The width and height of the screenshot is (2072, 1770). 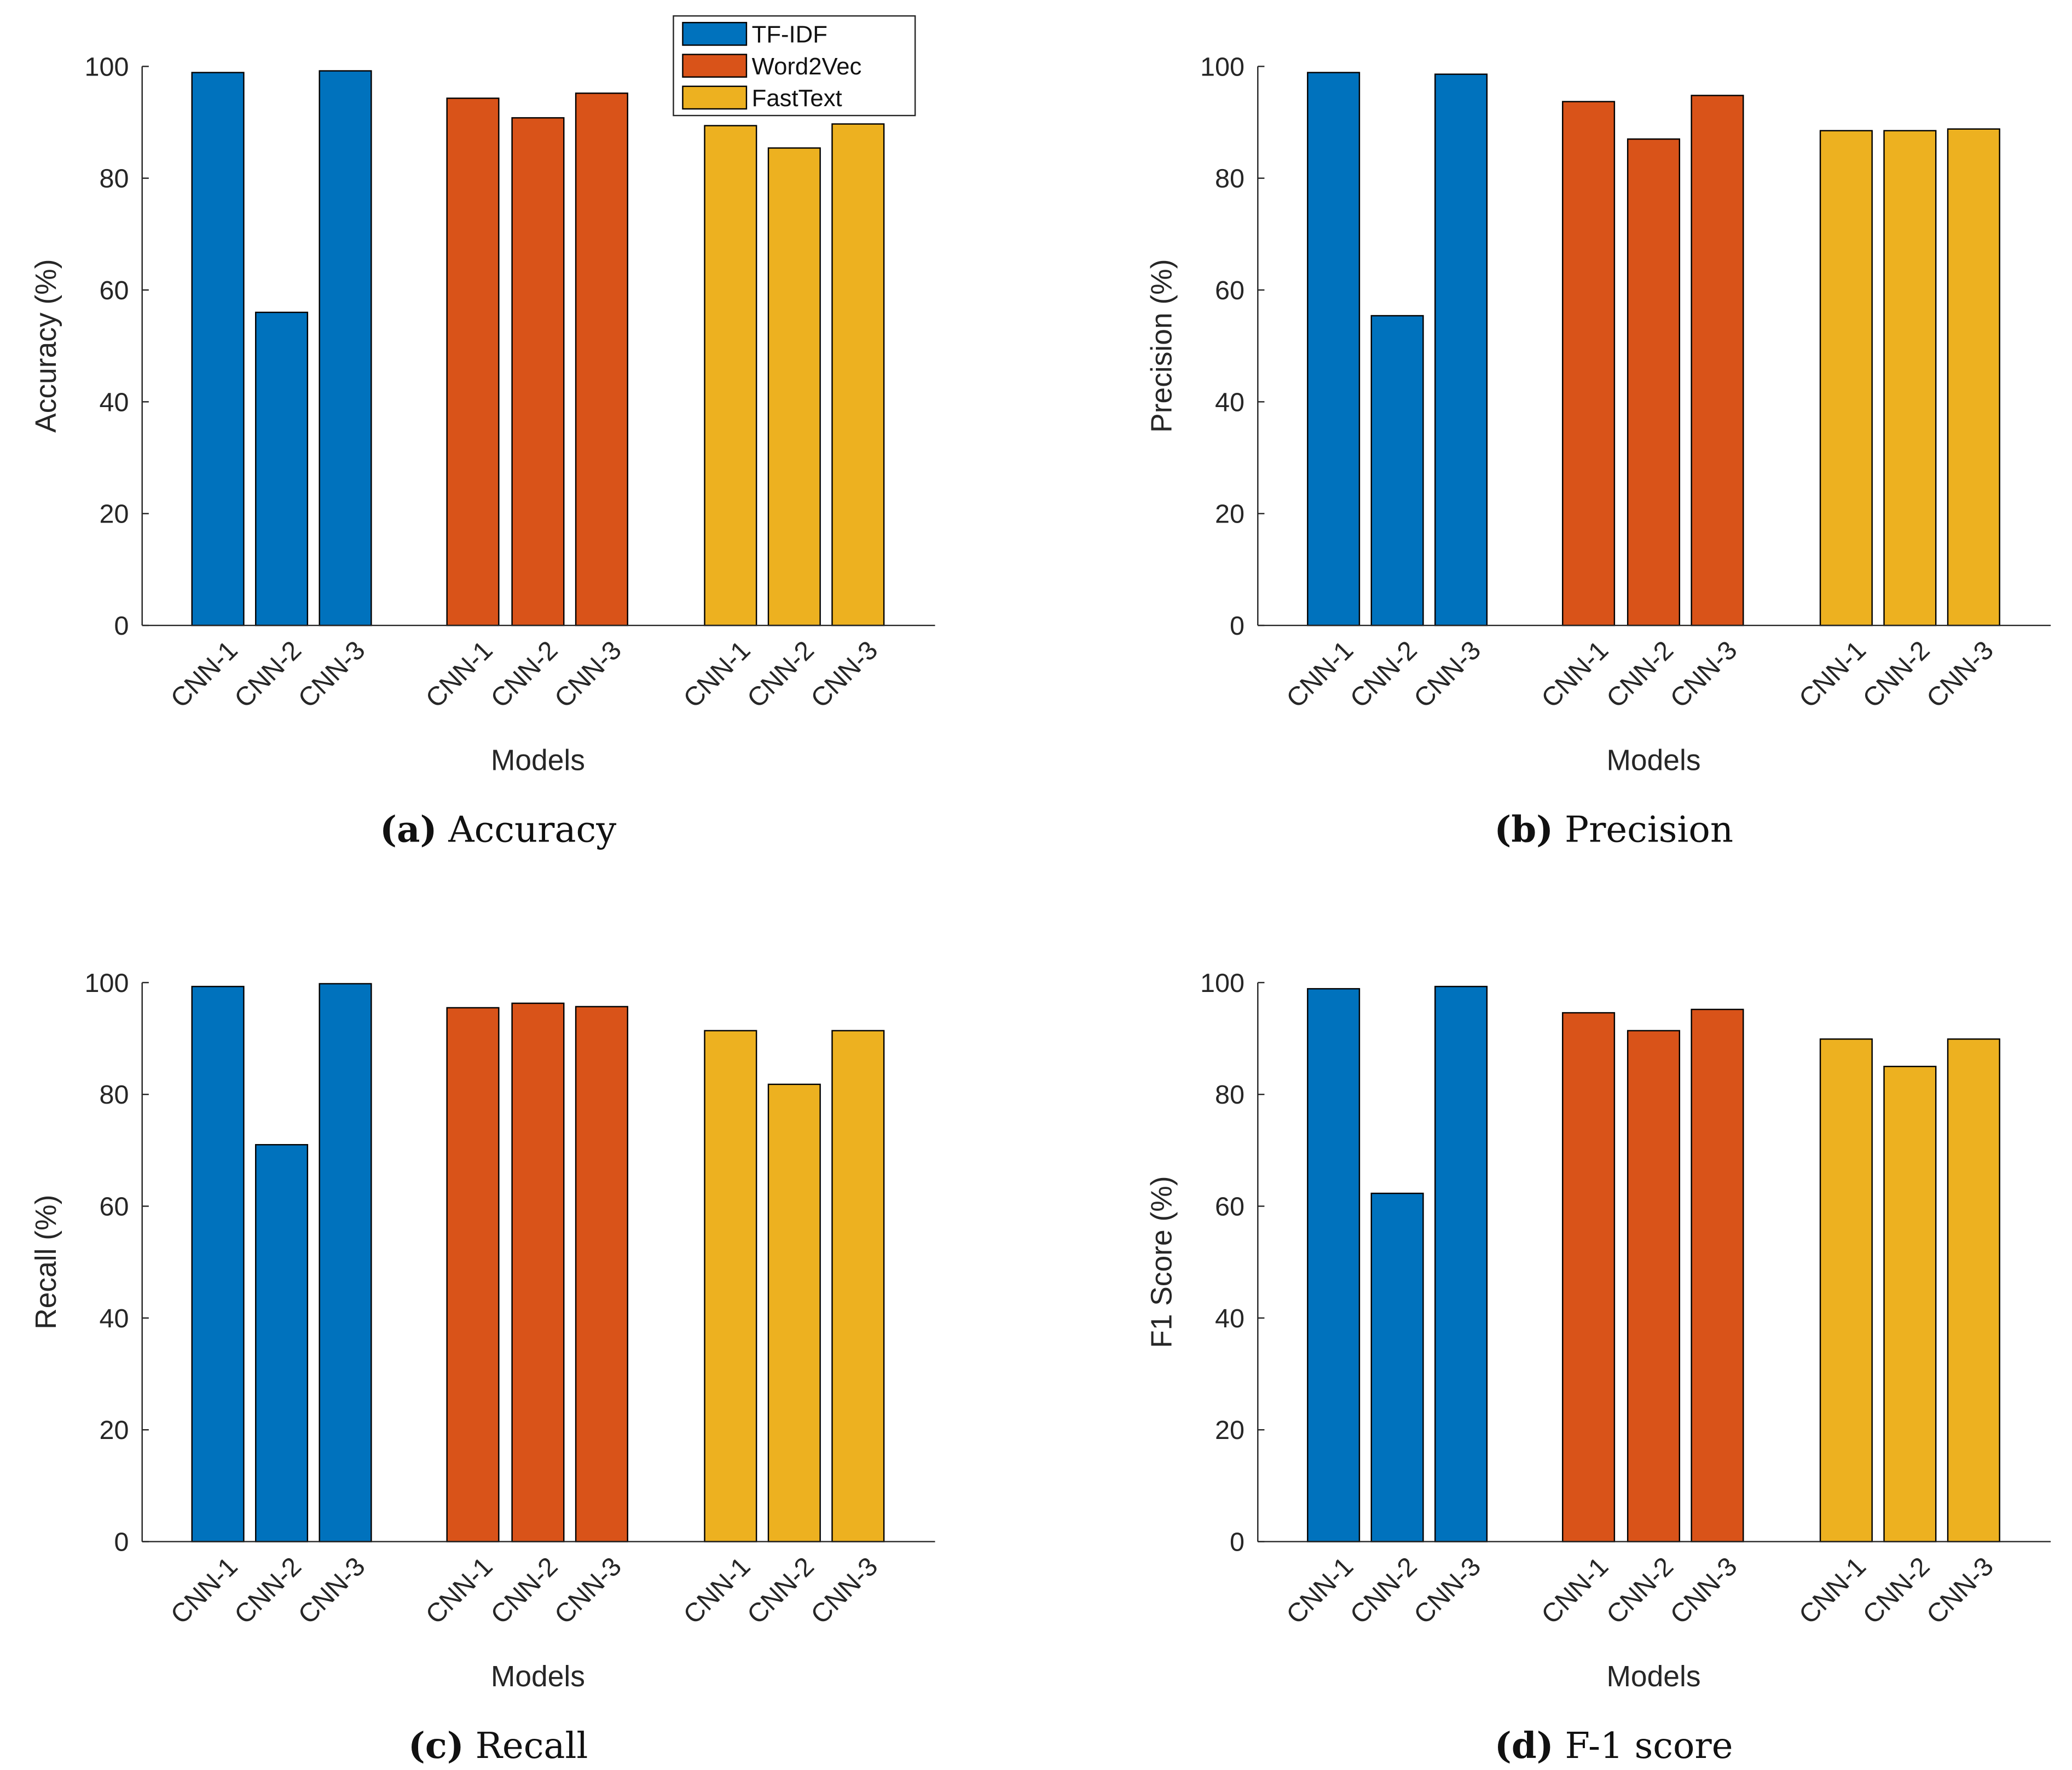 What do you see at coordinates (1910, 1304) in the screenshot?
I see `bar-fasttext-cnn-2: FastText CNN-2: 85` at bounding box center [1910, 1304].